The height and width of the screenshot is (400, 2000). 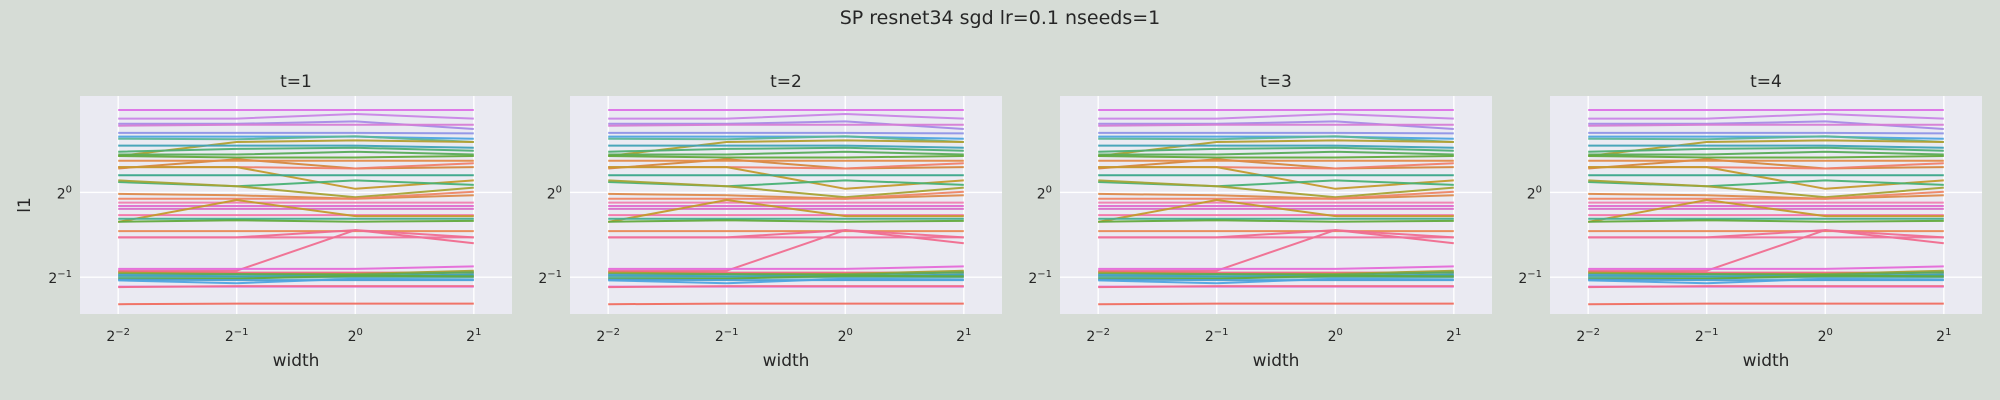 I want to click on series-lines, so click(x=786, y=207).